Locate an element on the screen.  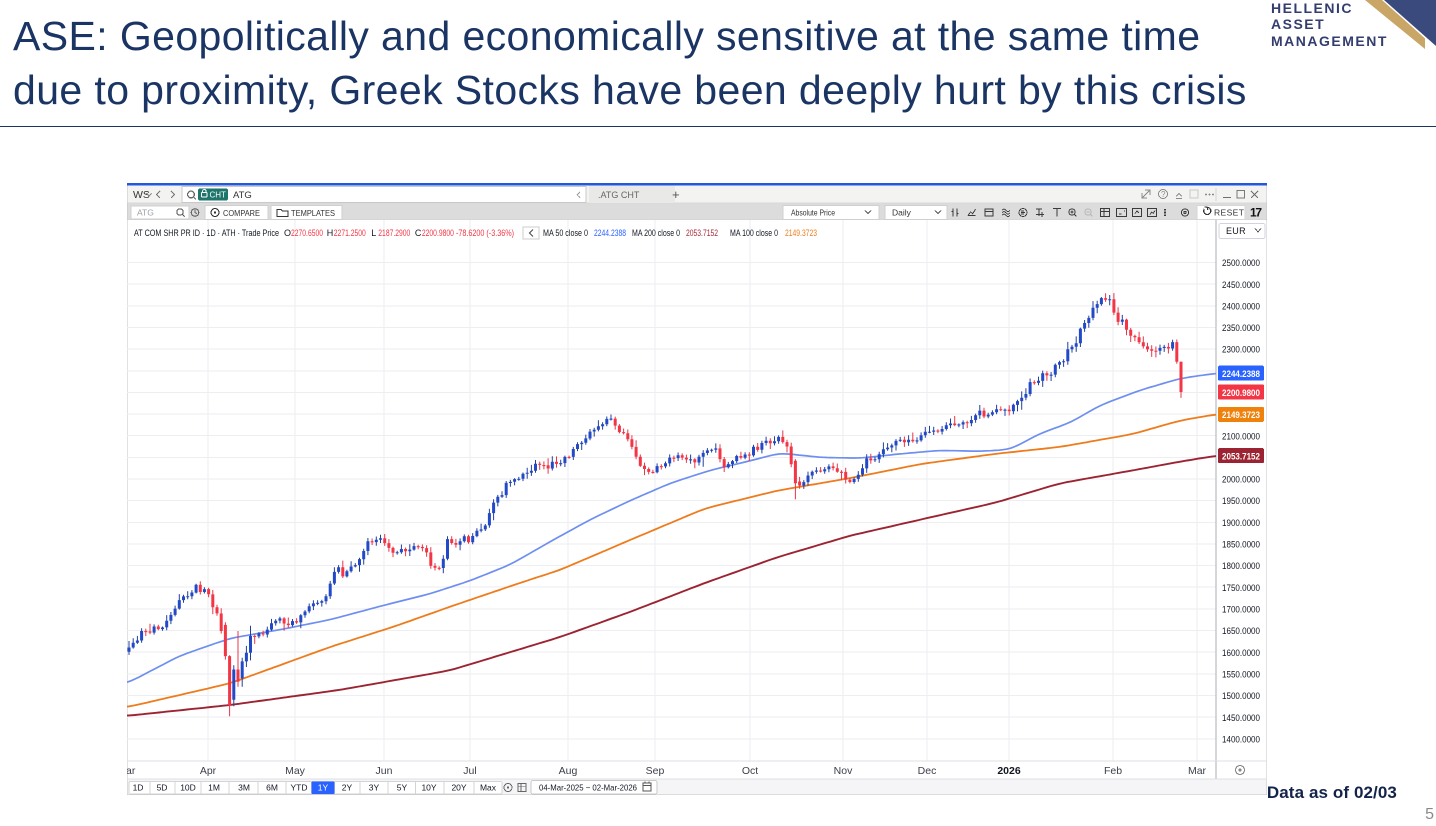
svg-text: Jul is located at coordinates (469, 771).